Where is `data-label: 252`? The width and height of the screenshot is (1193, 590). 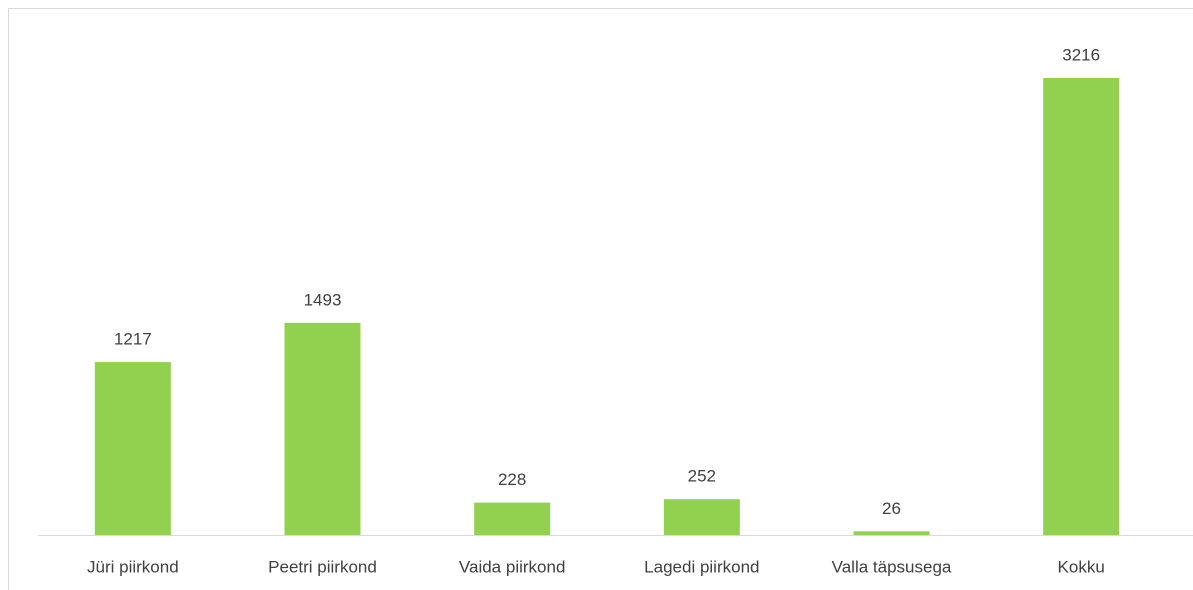 data-label: 252 is located at coordinates (702, 476).